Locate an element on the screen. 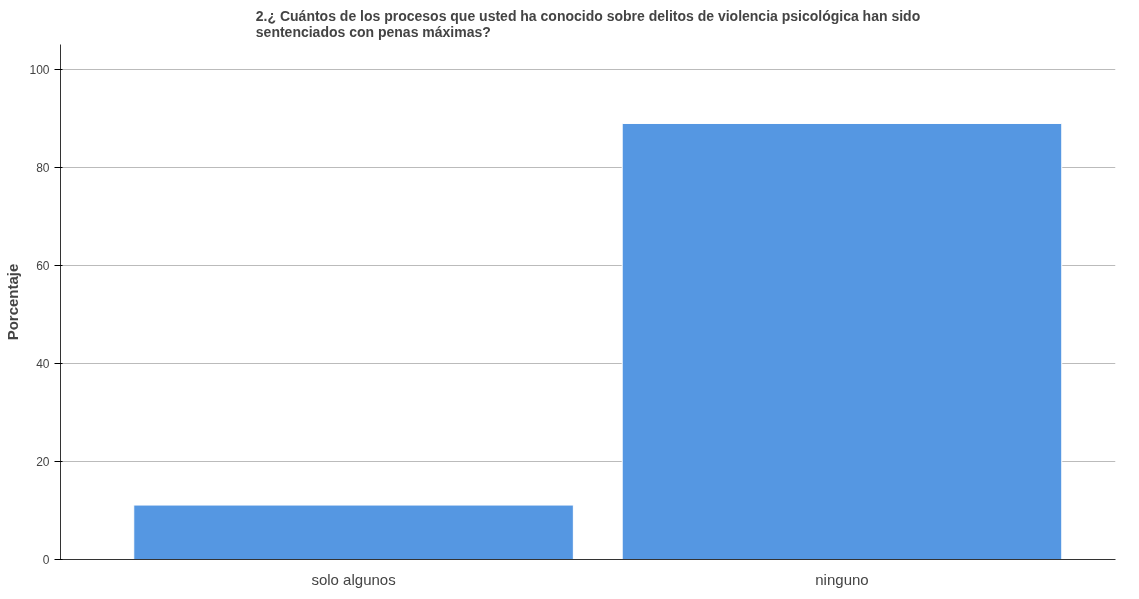 The height and width of the screenshot is (599, 1139). y-tick-label: 0 is located at coordinates (46, 560).